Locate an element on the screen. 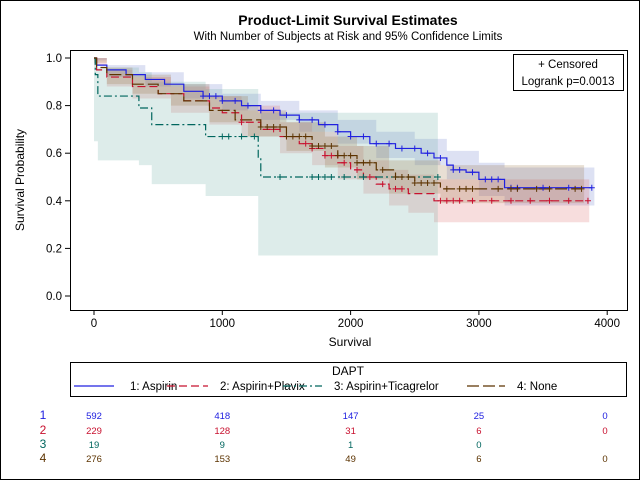 The width and height of the screenshot is (640, 480). at-risk-value: 25 is located at coordinates (479, 416).